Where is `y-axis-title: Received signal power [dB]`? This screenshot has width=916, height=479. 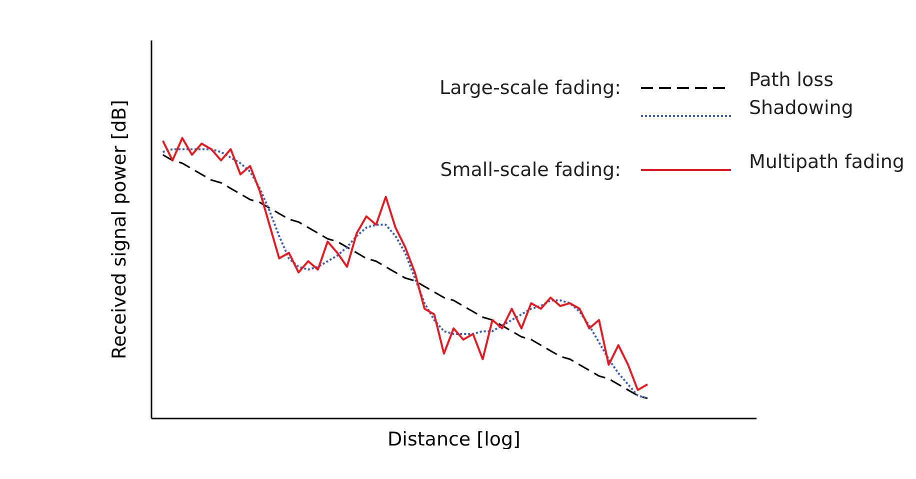
y-axis-title: Received signal power [dB] is located at coordinates (119, 230).